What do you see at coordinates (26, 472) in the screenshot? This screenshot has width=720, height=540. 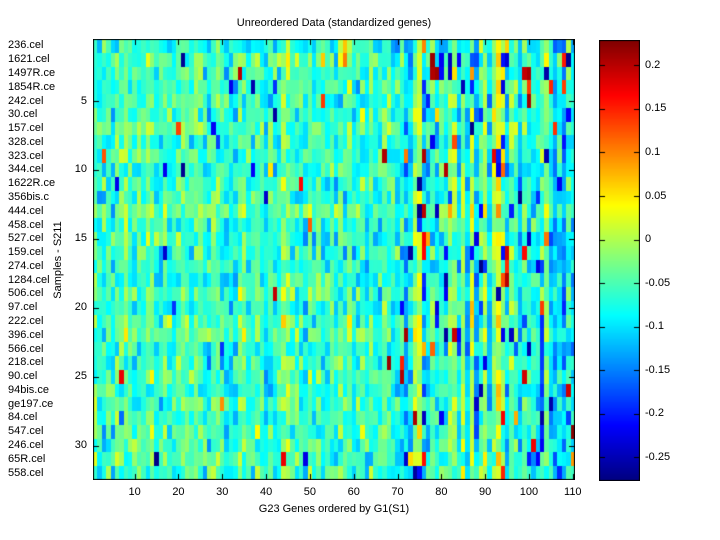 I see `row-label: 558.cel` at bounding box center [26, 472].